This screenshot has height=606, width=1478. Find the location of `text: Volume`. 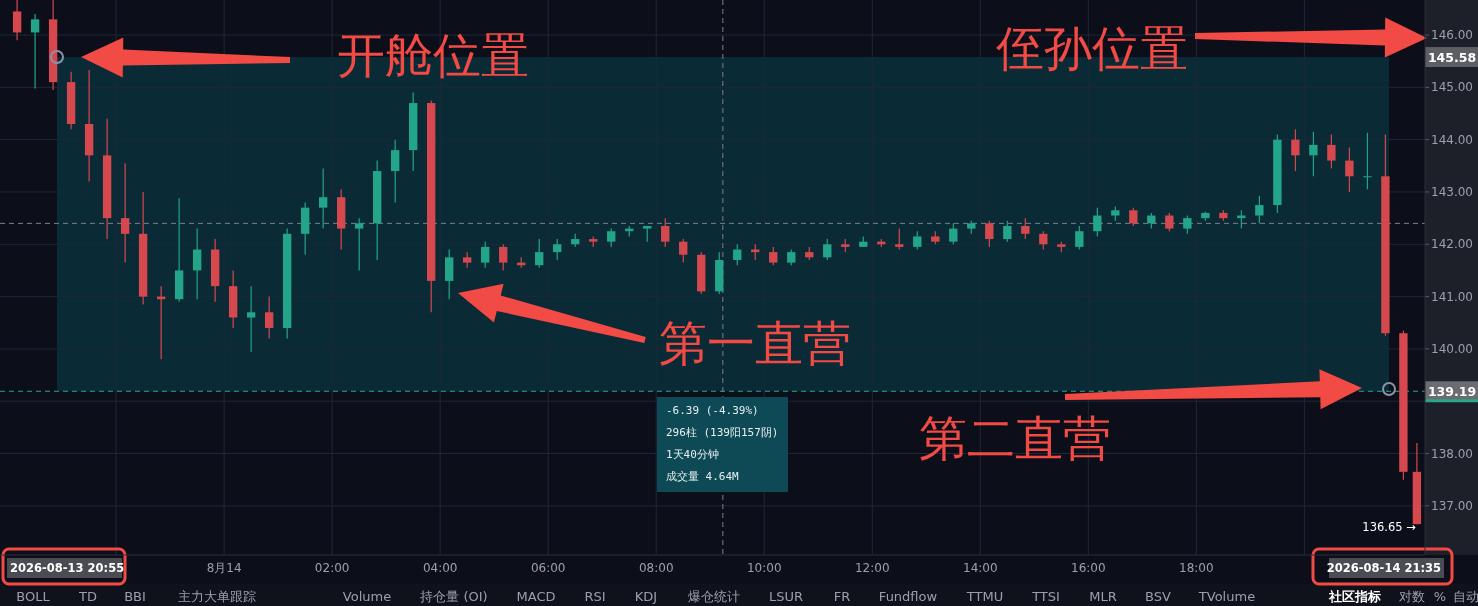

text: Volume is located at coordinates (367, 596).